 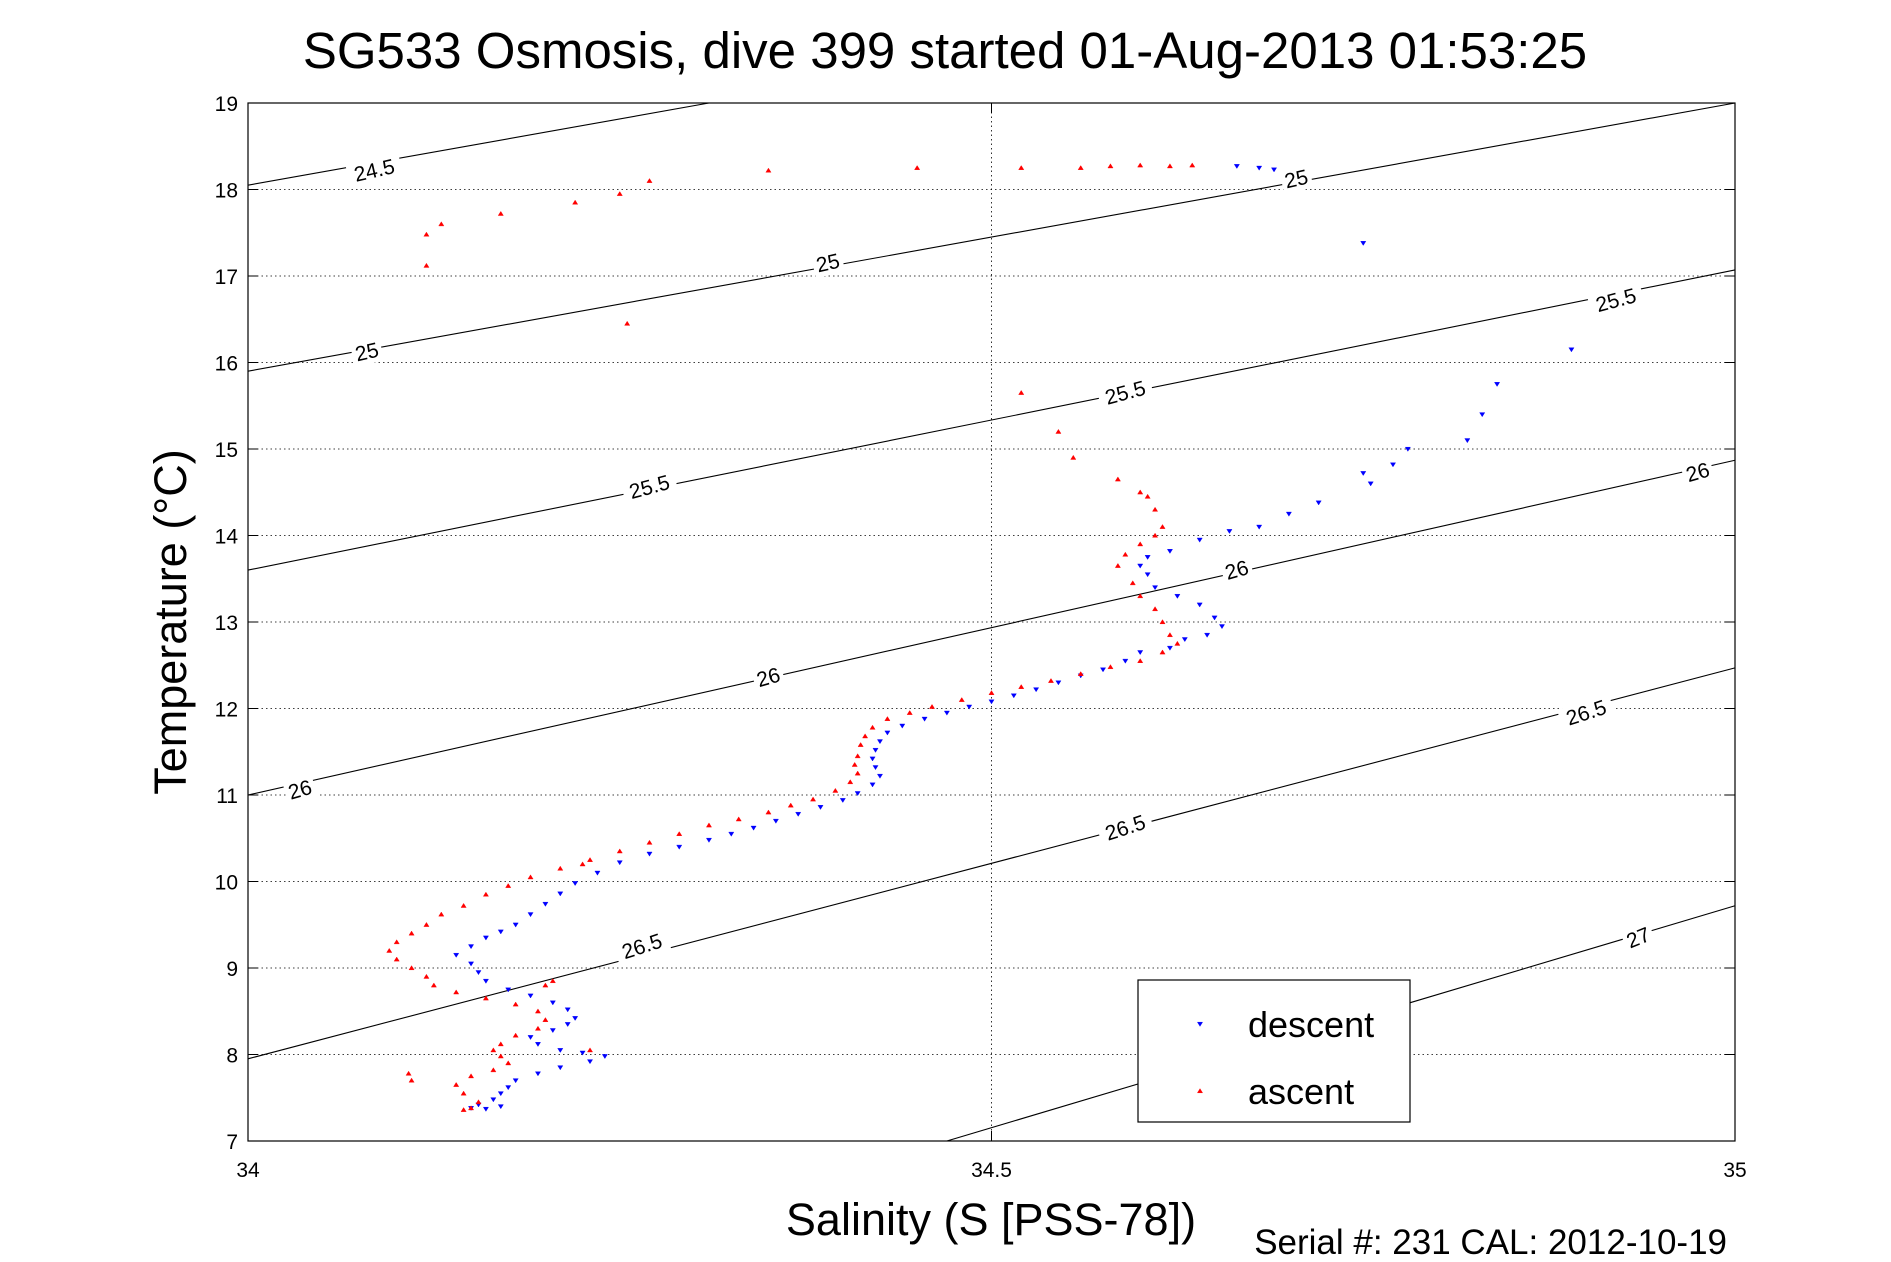 I want to click on legend-ascent-label: ascent, so click(x=1301, y=1091).